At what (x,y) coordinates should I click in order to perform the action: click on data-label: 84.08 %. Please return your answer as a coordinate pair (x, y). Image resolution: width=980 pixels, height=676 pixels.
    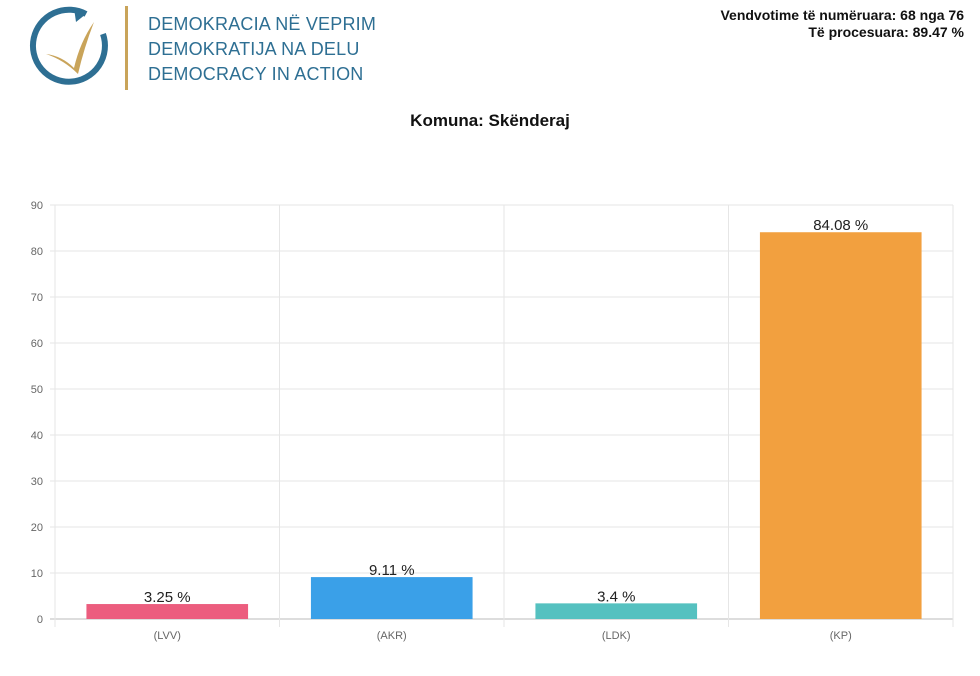
    Looking at the image, I should click on (840, 225).